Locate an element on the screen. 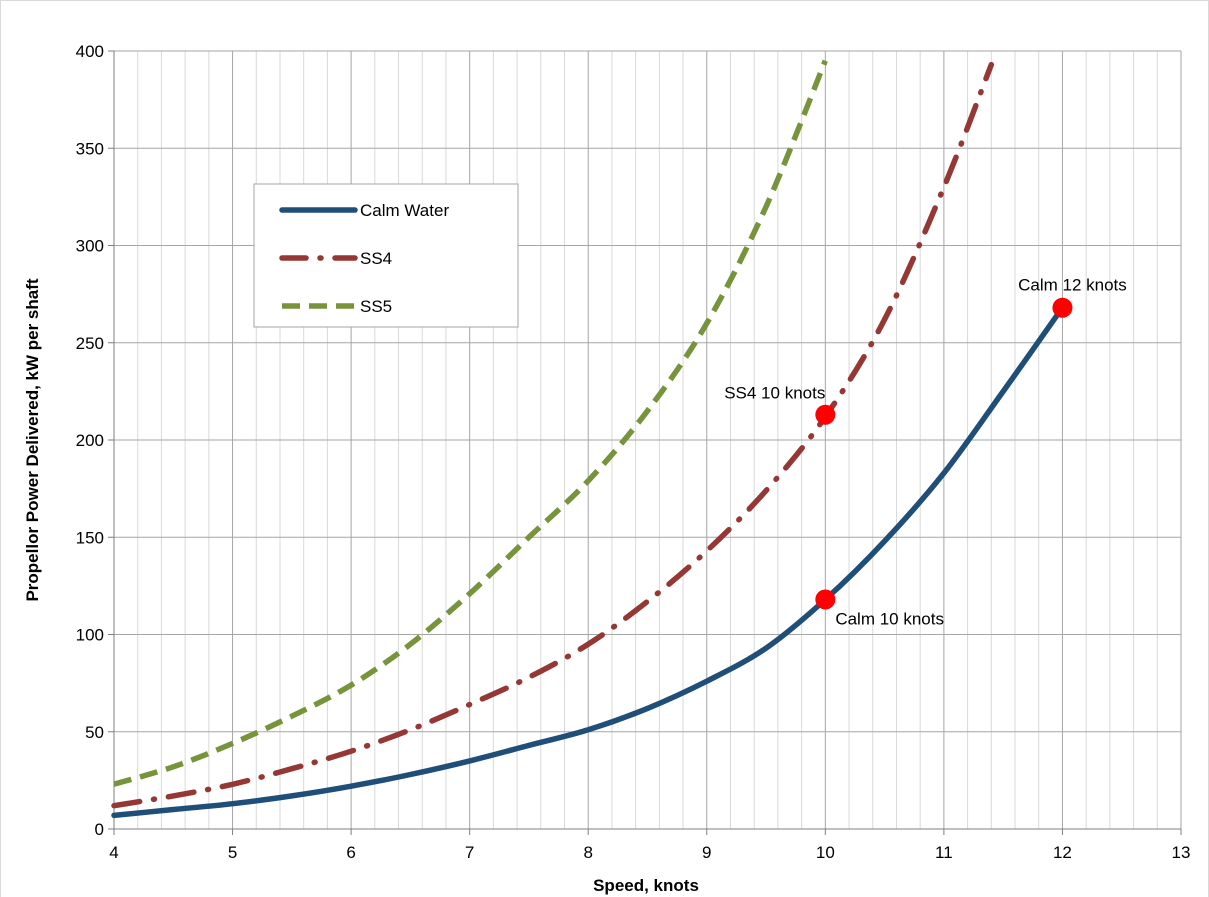 This screenshot has height=897, width=1209. x-tick-label: 5 is located at coordinates (232, 852).